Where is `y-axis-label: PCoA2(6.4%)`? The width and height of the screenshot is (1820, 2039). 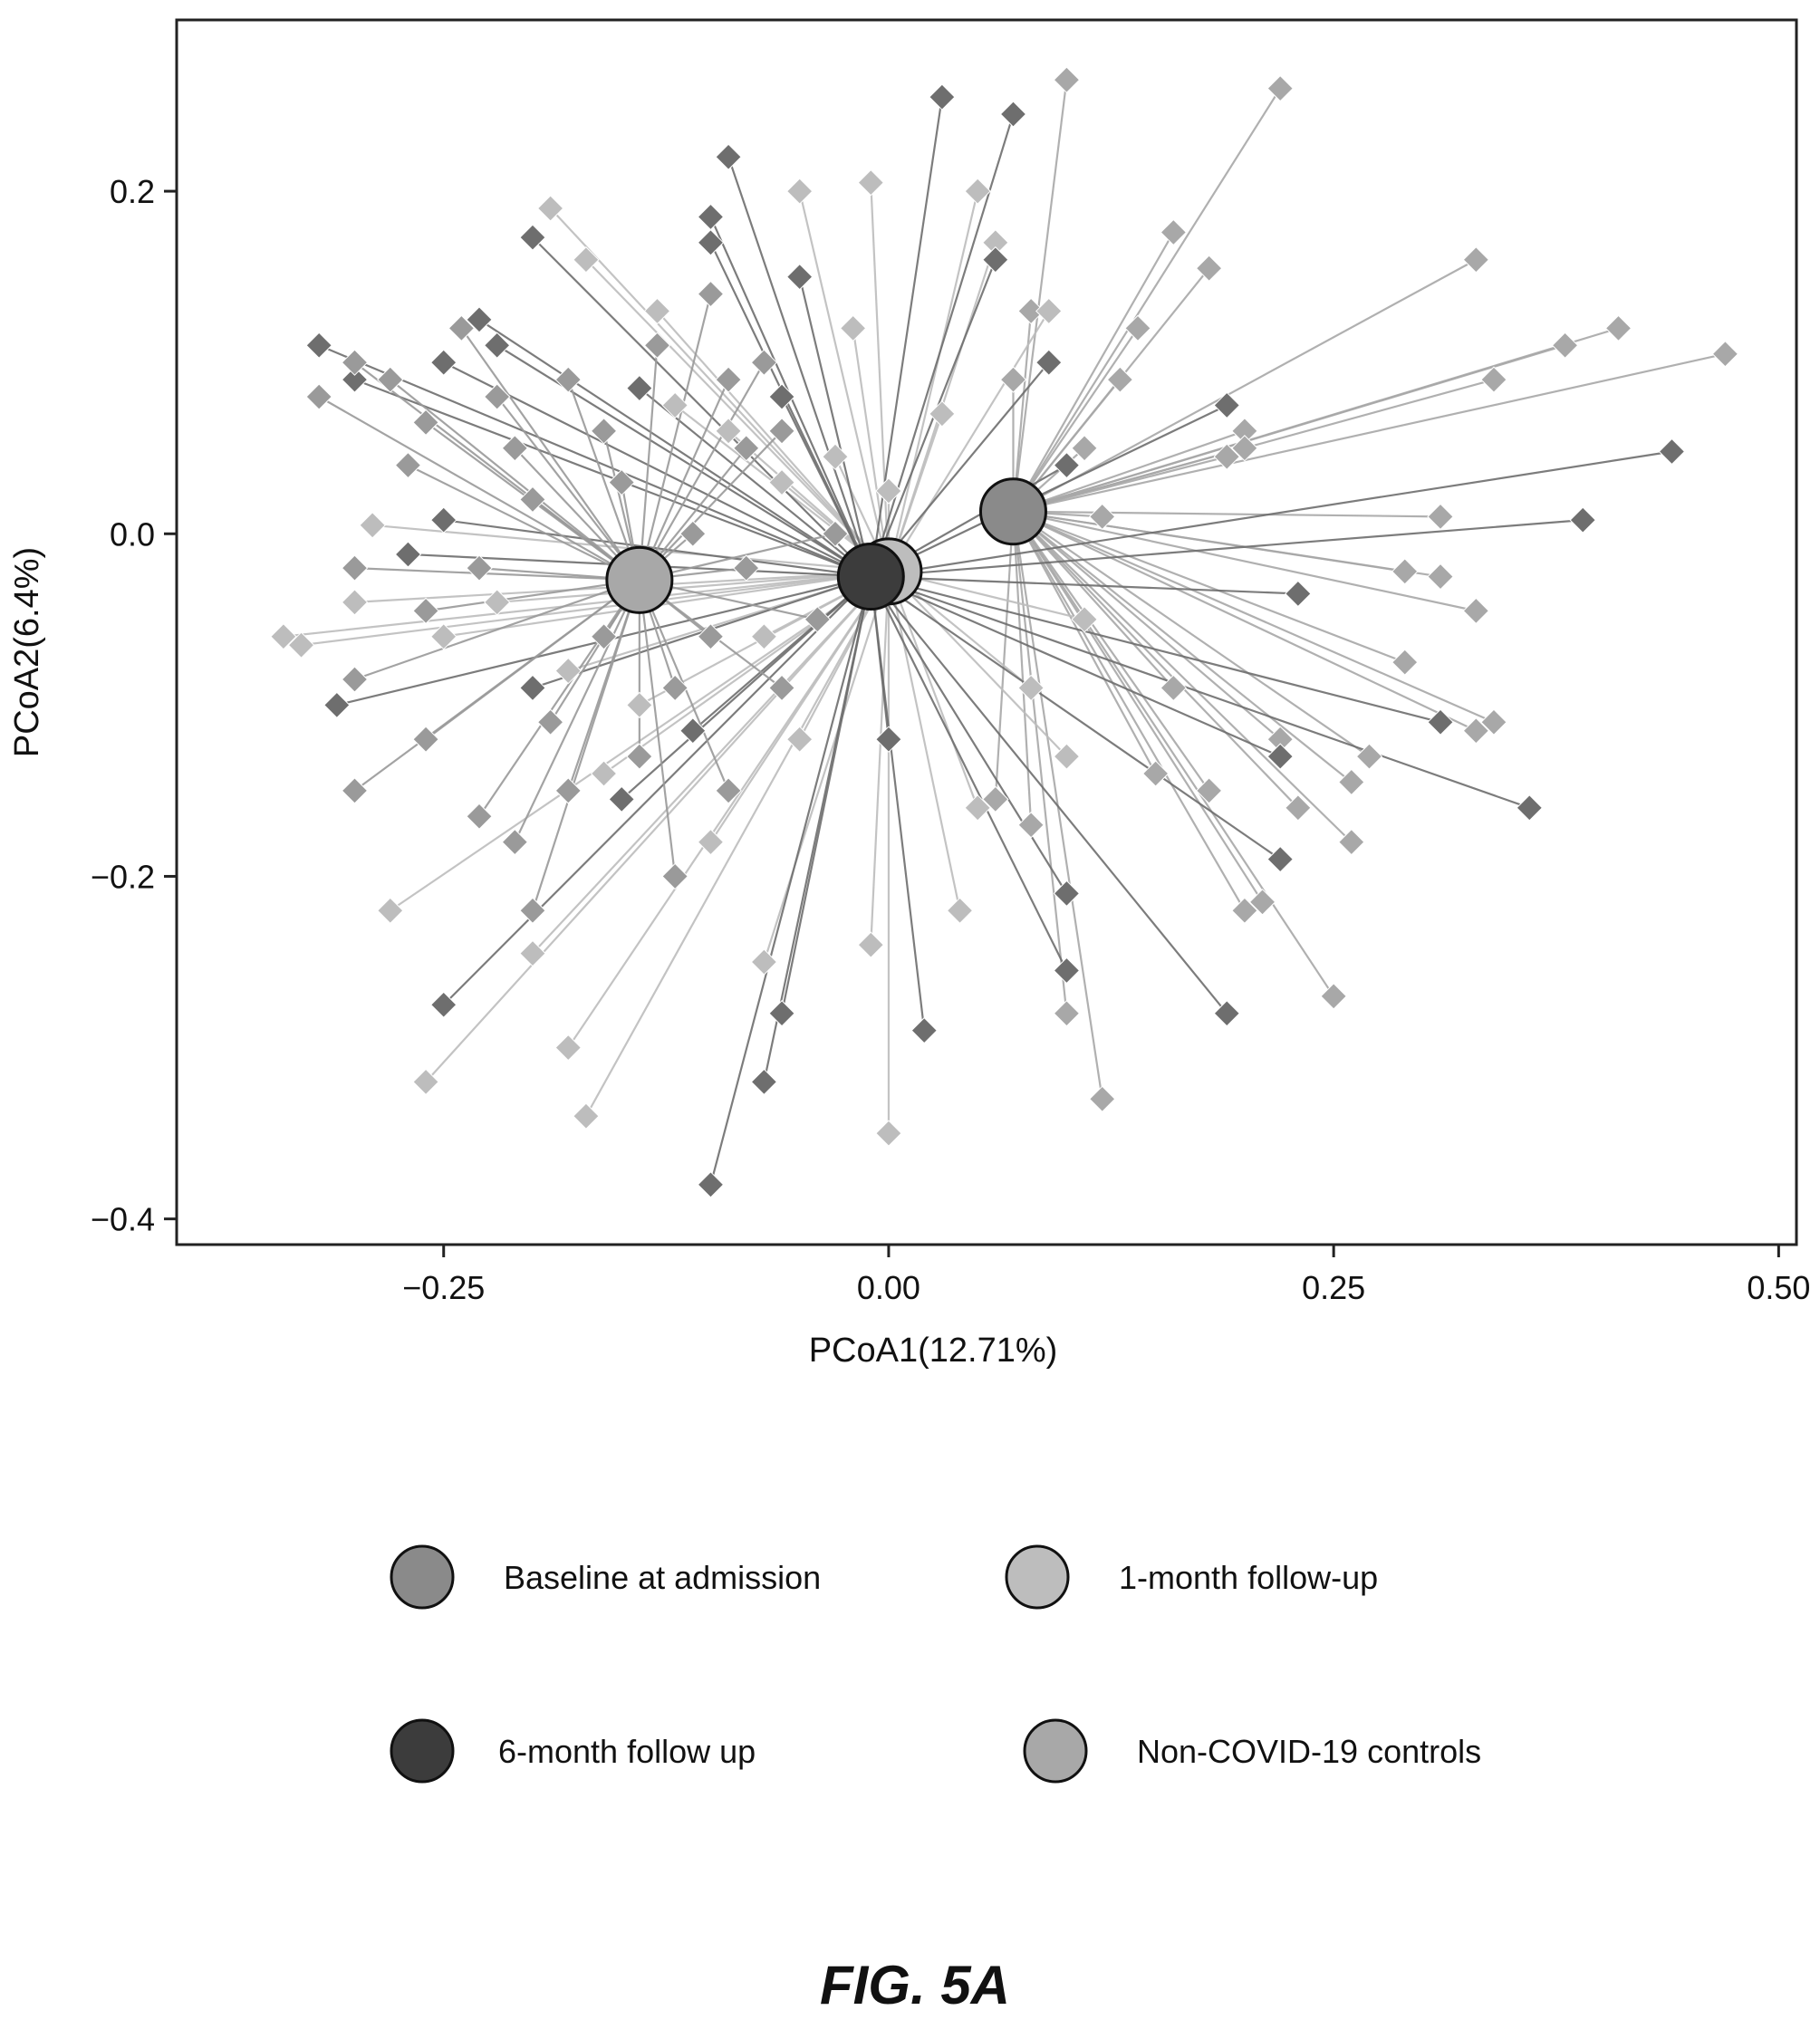
y-axis-label: PCoA2(6.4%) is located at coordinates (27, 652).